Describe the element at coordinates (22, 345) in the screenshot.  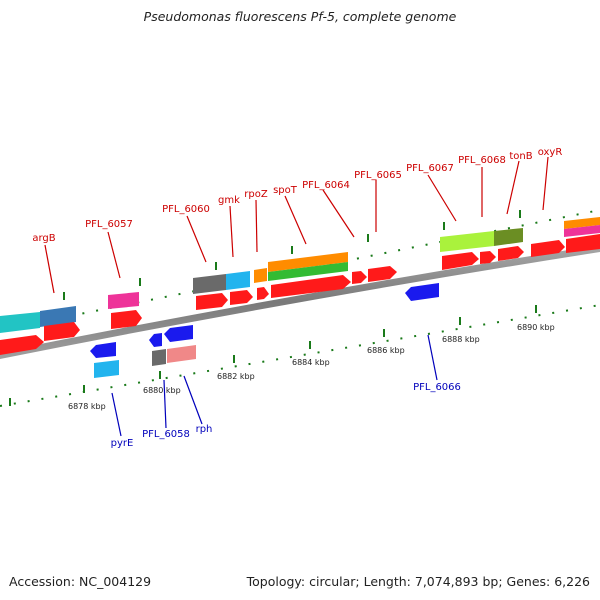
I see `cds-f1` at that location.